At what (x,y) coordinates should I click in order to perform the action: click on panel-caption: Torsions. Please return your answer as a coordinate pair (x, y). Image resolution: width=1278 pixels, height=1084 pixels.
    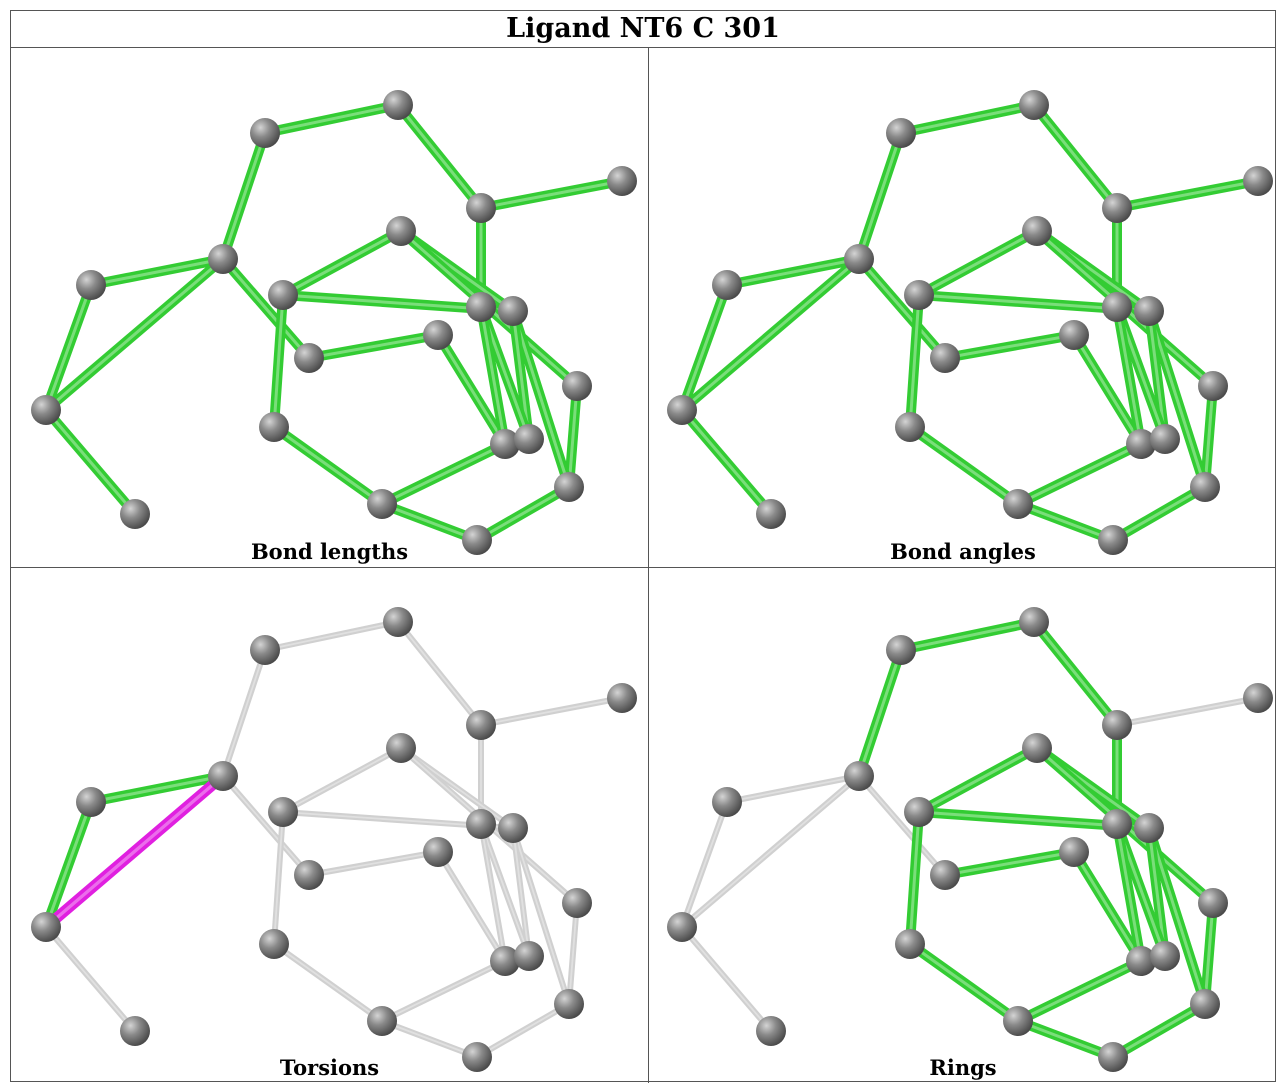
    Looking at the image, I should click on (329, 1067).